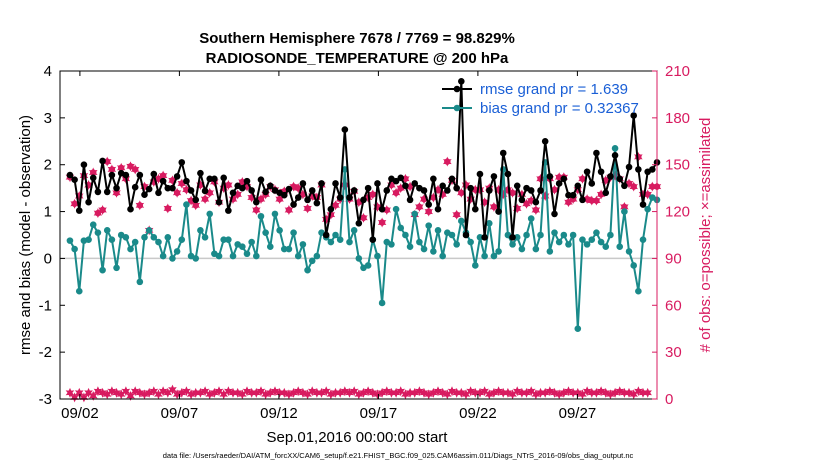 The height and width of the screenshot is (475, 830). Describe the element at coordinates (45, 399) in the screenshot. I see `y-tick-label: -3` at that location.